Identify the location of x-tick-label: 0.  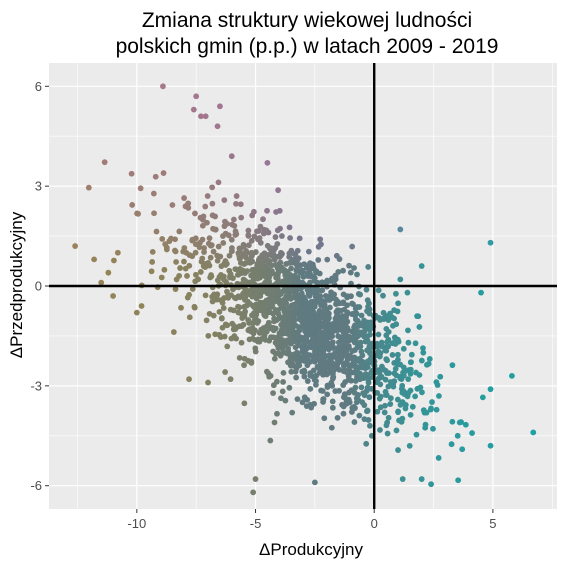
(374, 523).